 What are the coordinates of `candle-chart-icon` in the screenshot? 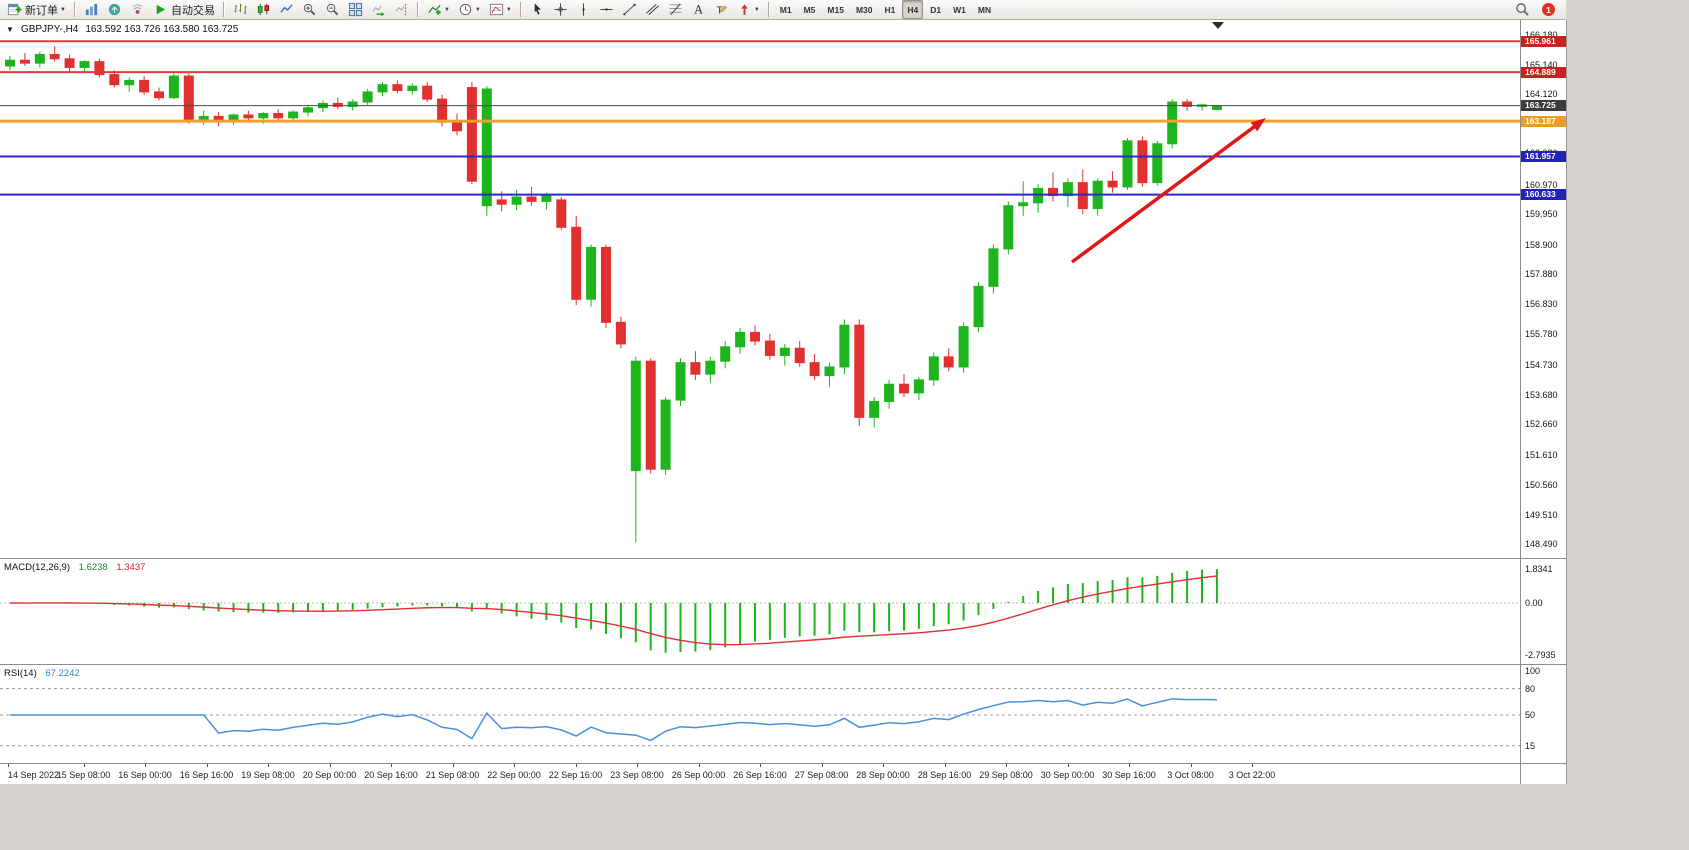 It's located at (263, 9).